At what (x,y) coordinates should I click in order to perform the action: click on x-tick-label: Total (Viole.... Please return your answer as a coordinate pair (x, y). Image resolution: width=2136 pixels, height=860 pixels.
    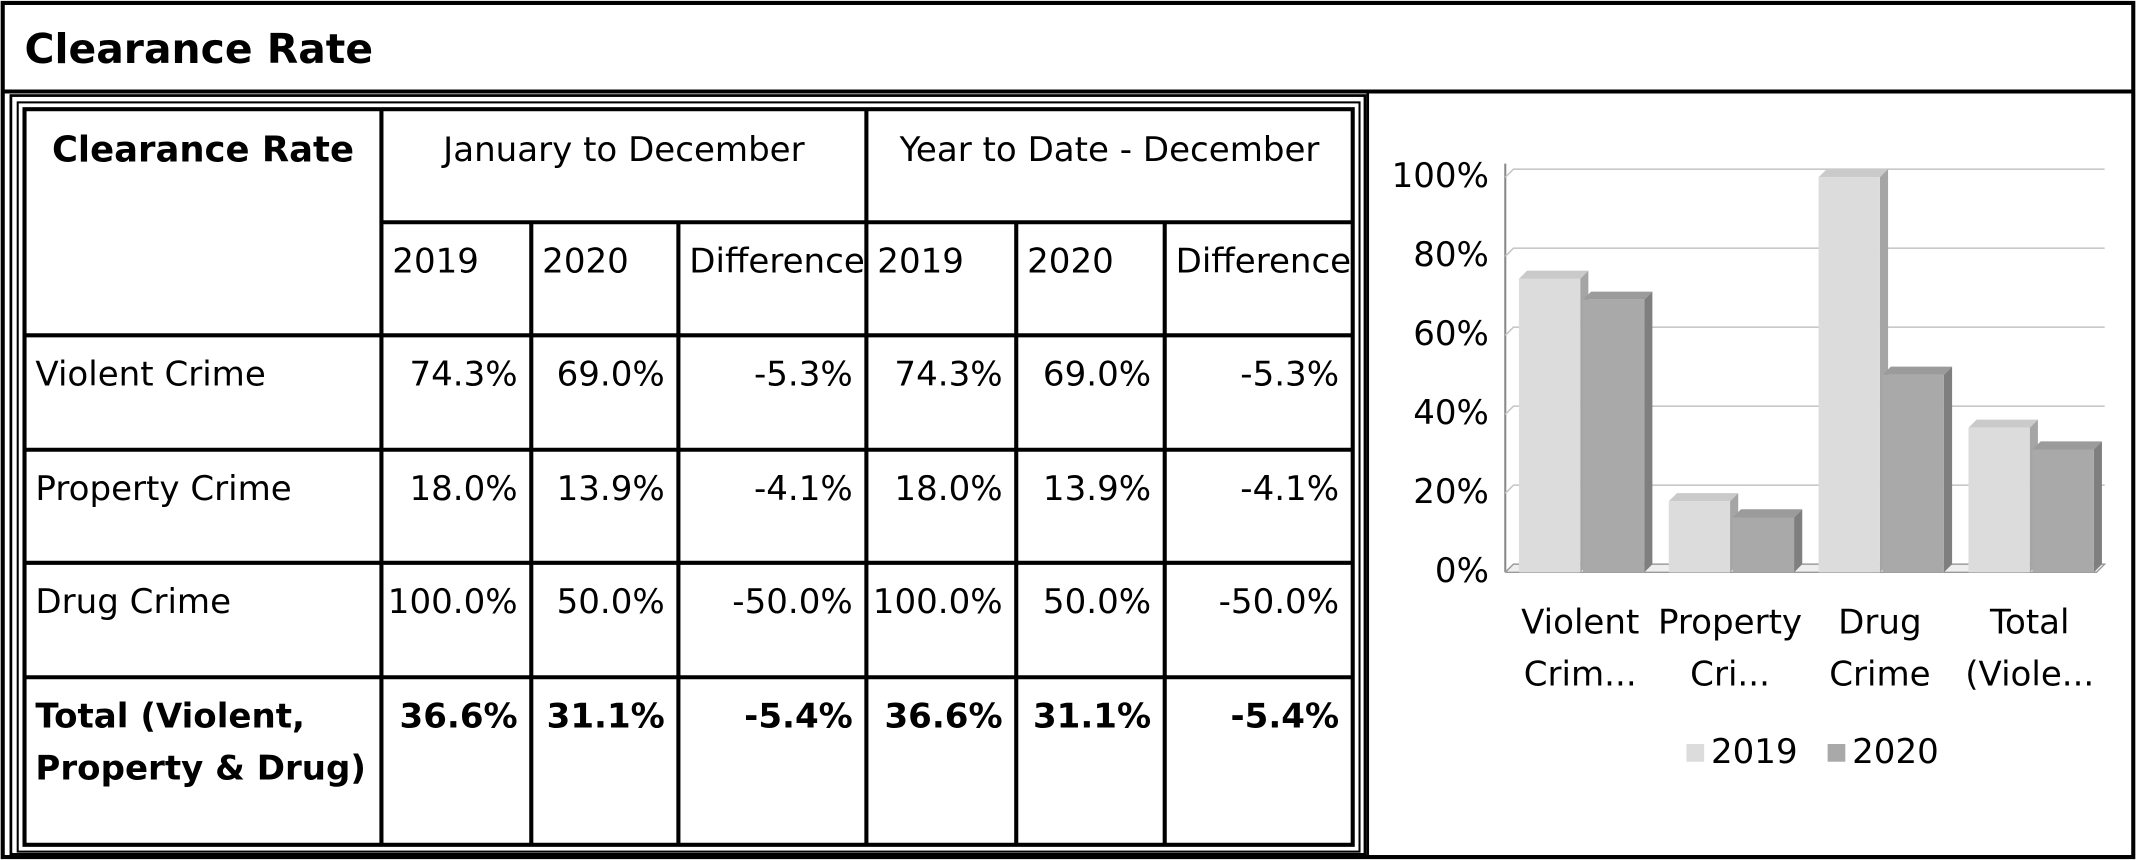
    Looking at the image, I should click on (2030, 648).